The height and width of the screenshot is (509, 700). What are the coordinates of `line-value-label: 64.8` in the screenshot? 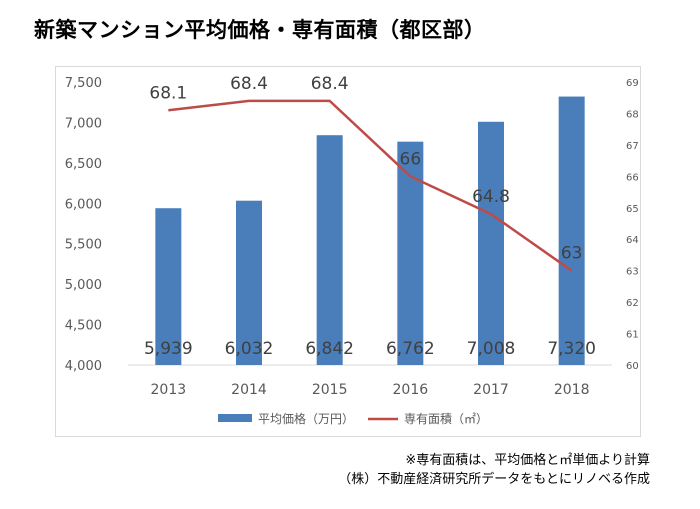 It's located at (491, 197).